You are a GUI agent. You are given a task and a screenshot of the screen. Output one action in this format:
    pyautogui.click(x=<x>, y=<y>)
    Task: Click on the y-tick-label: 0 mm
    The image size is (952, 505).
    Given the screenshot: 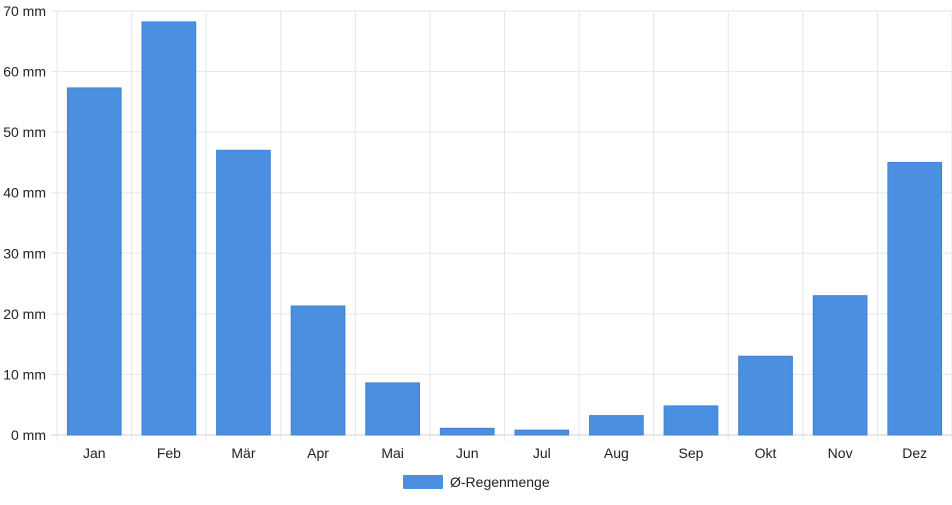 What is the action you would take?
    pyautogui.click(x=28, y=435)
    